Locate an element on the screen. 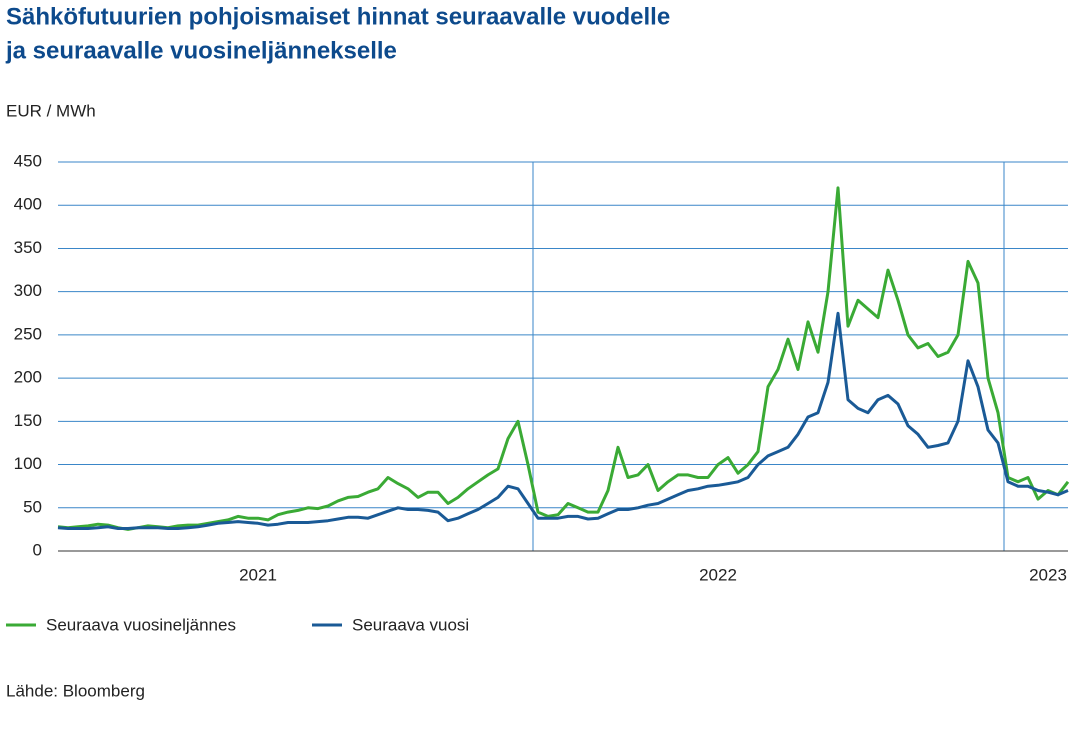 The height and width of the screenshot is (734, 1072). x-tick-label: 2021 is located at coordinates (258, 574).